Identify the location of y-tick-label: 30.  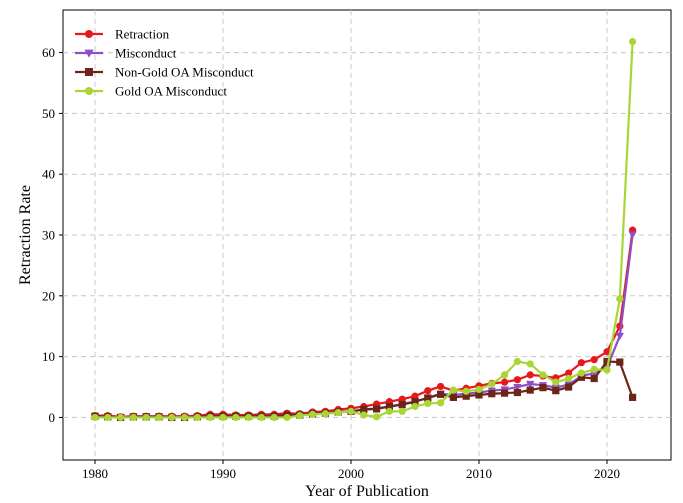
(48, 235).